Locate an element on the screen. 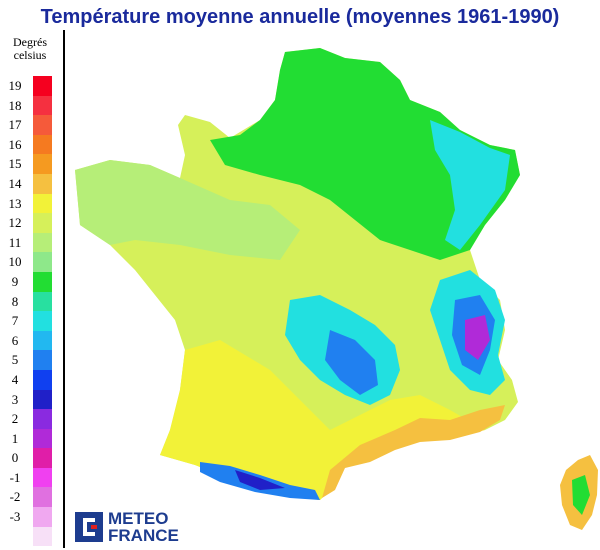  legend-label: 17 is located at coordinates (15, 125).